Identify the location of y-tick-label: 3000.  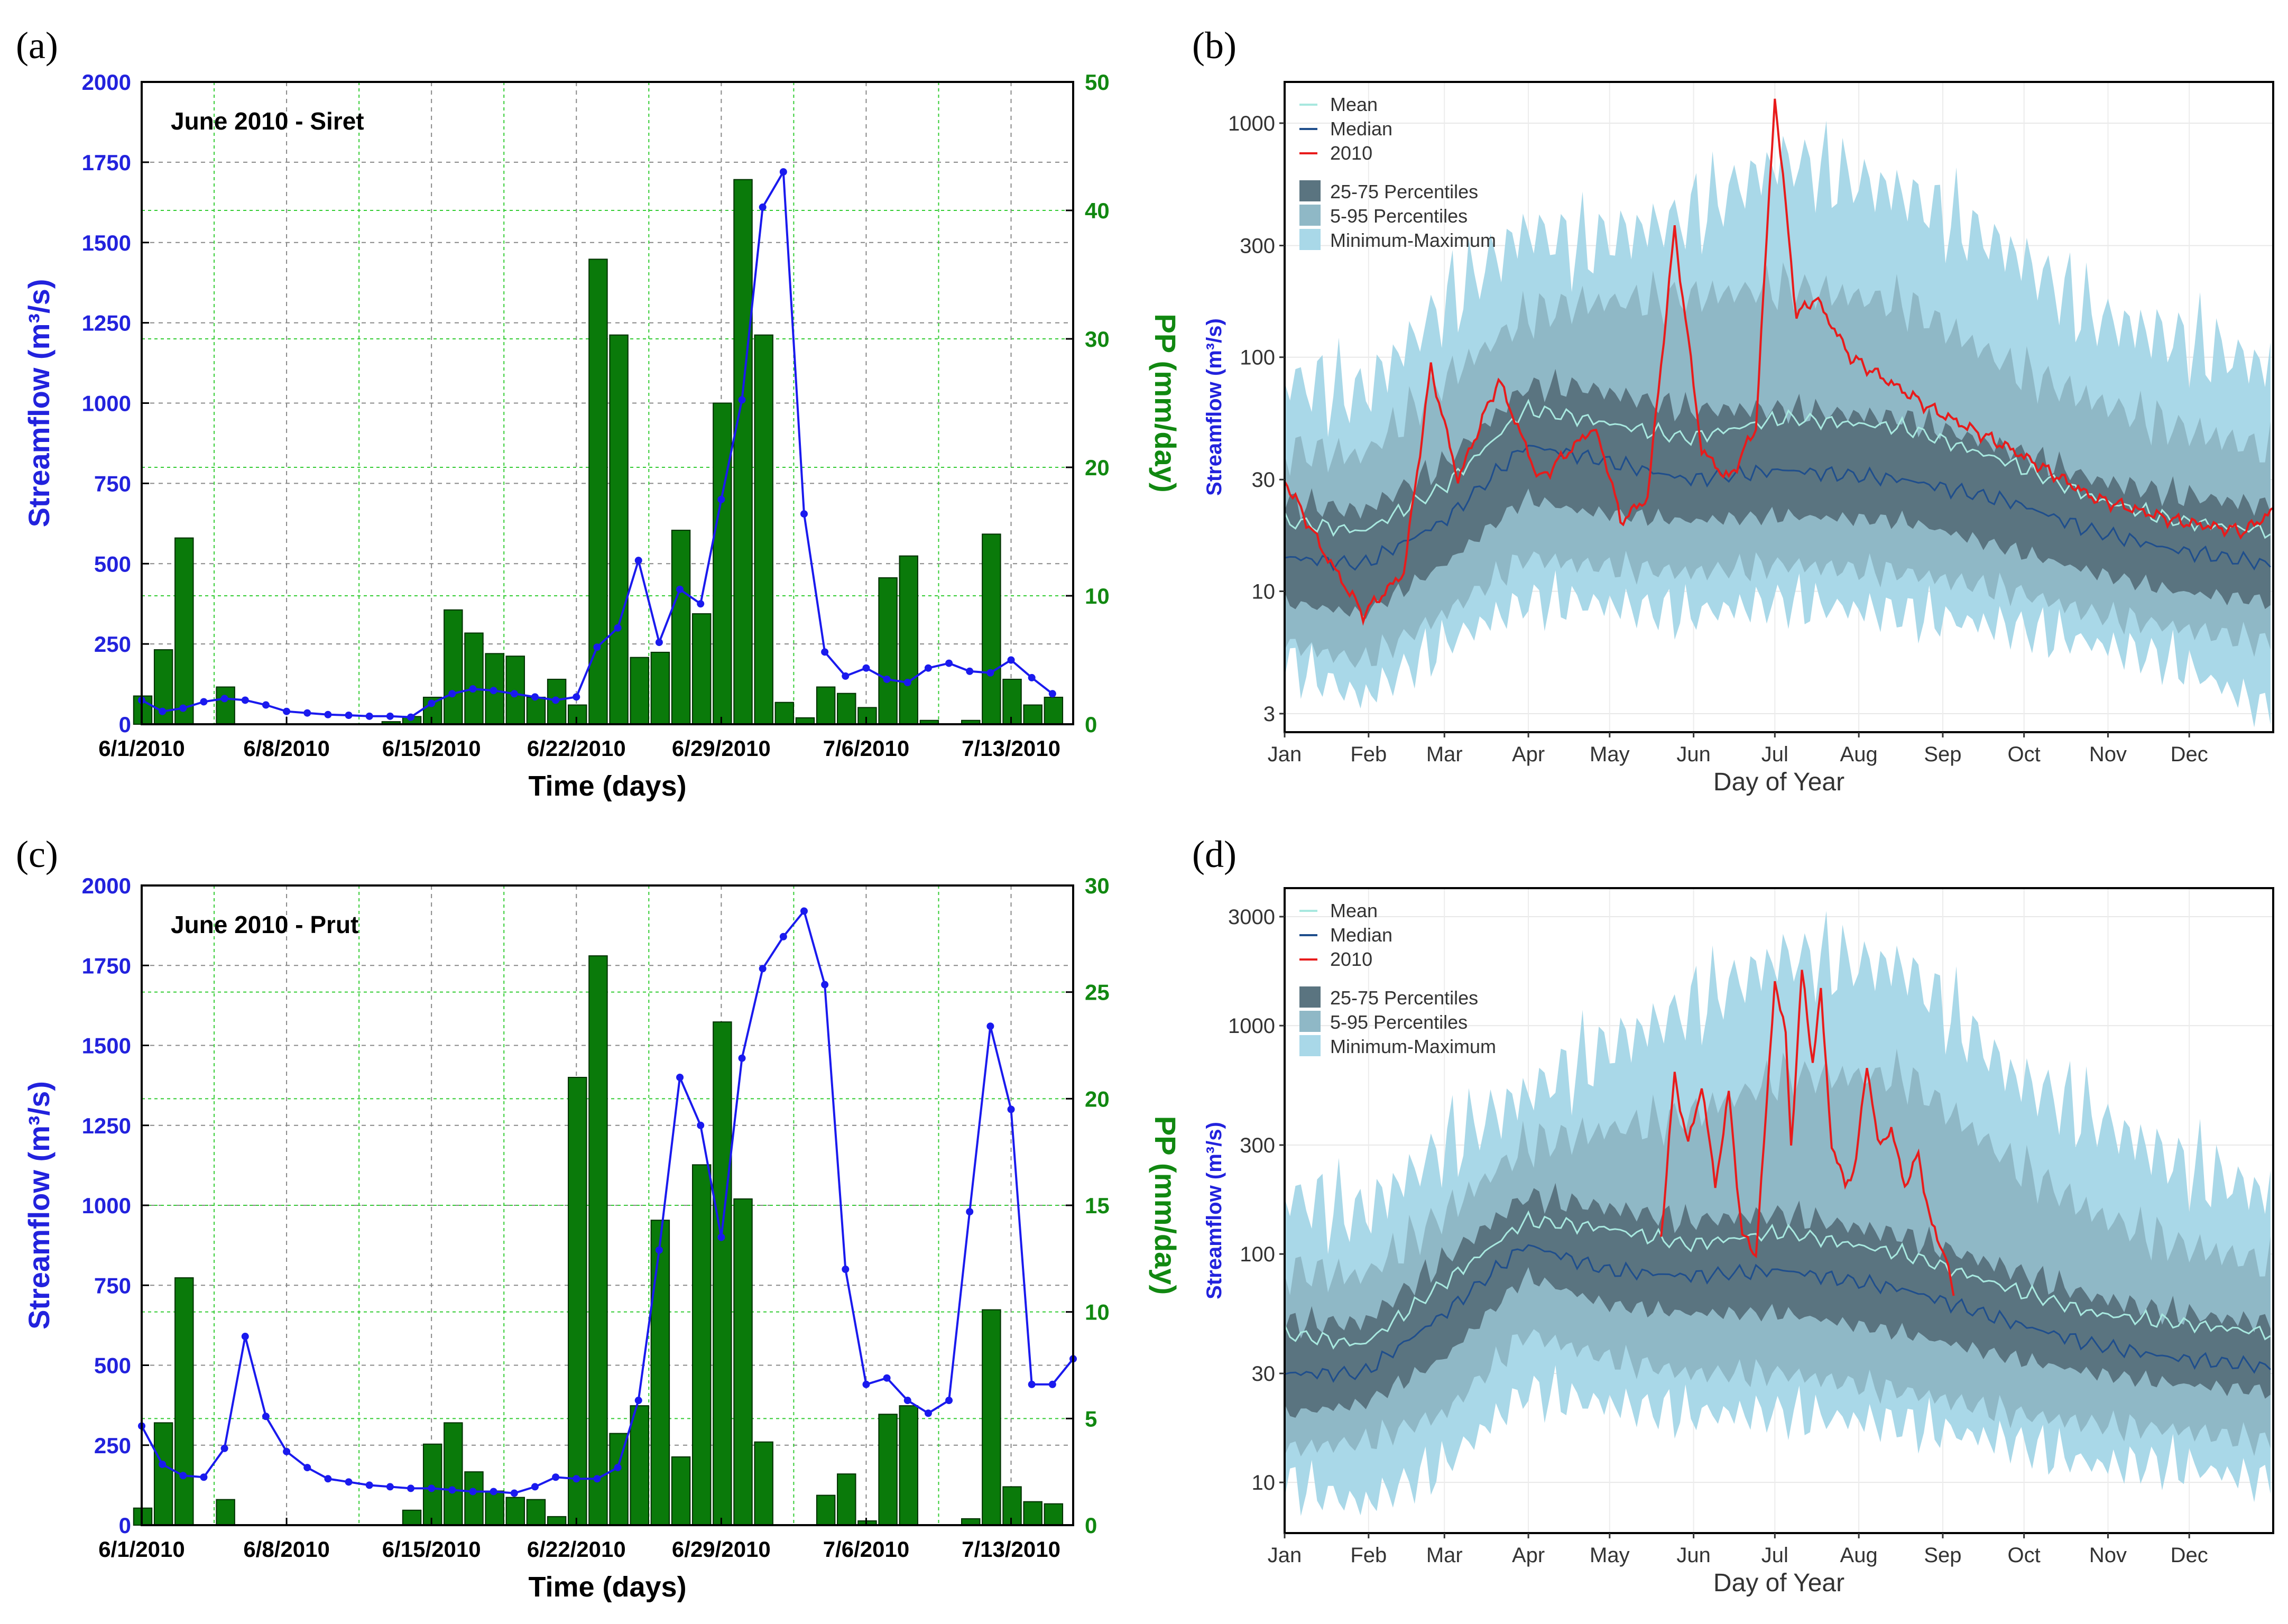
(1251, 917).